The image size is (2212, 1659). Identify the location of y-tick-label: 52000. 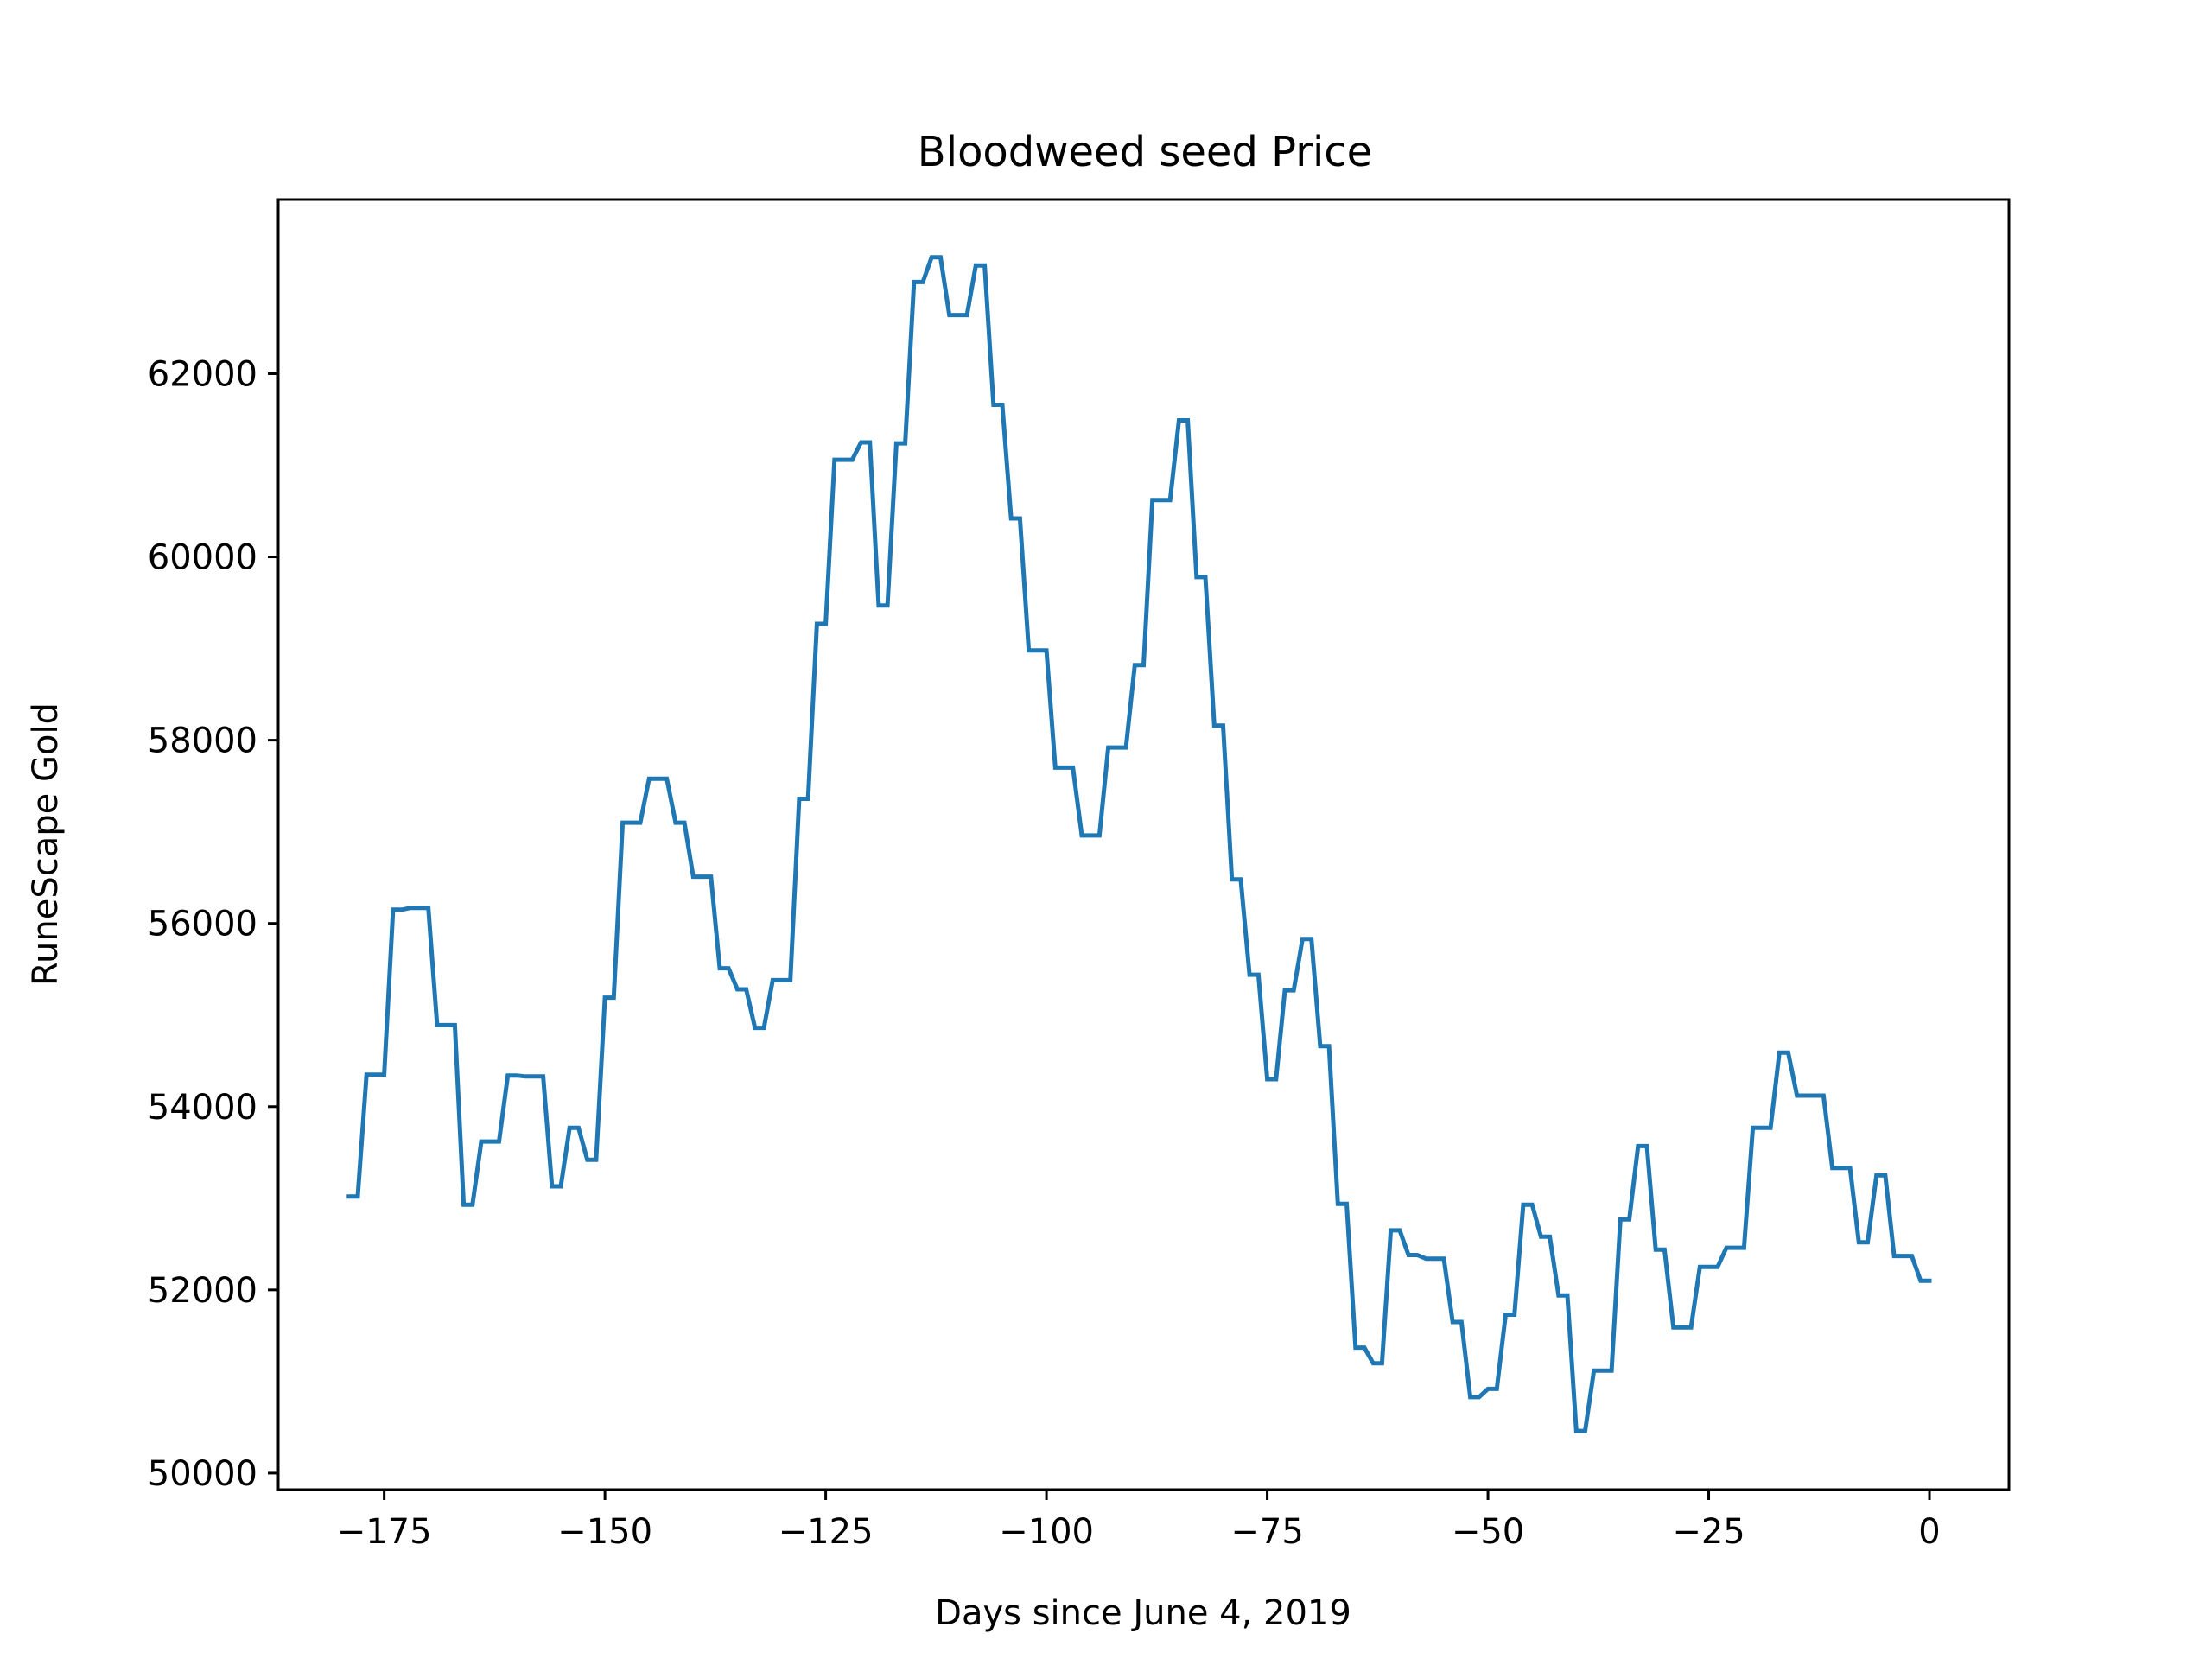
(202, 1291).